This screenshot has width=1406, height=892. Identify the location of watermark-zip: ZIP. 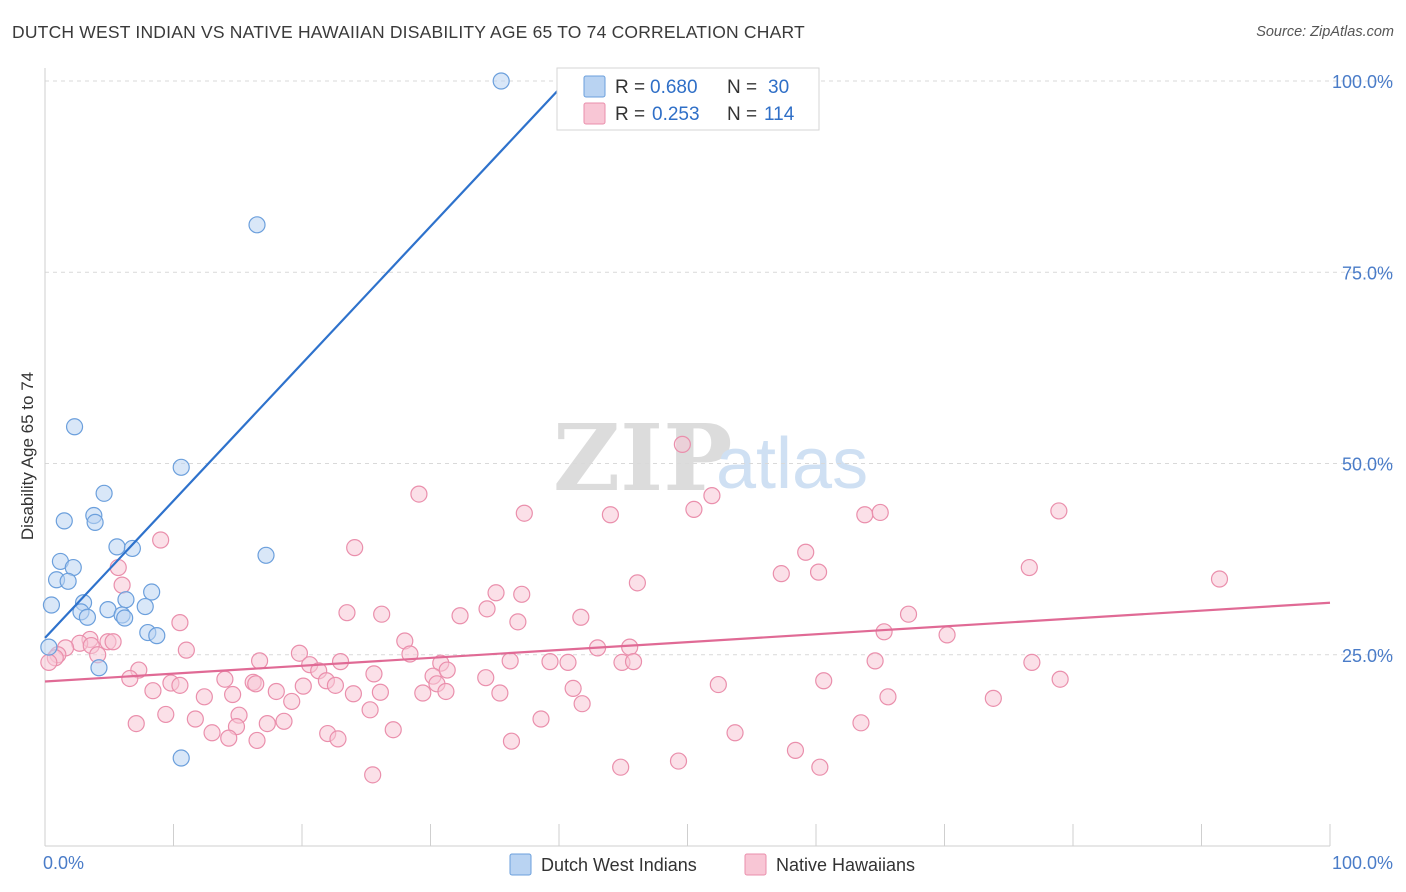
(642, 458).